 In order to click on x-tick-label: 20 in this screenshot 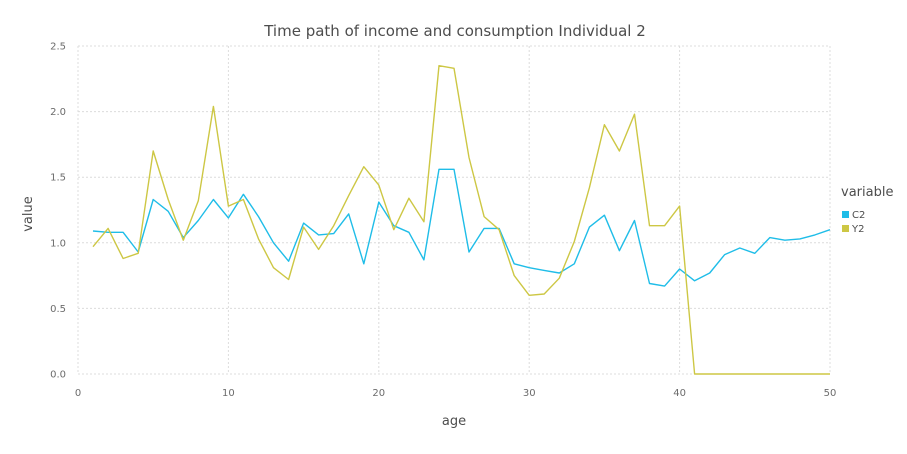, I will do `click(378, 393)`.